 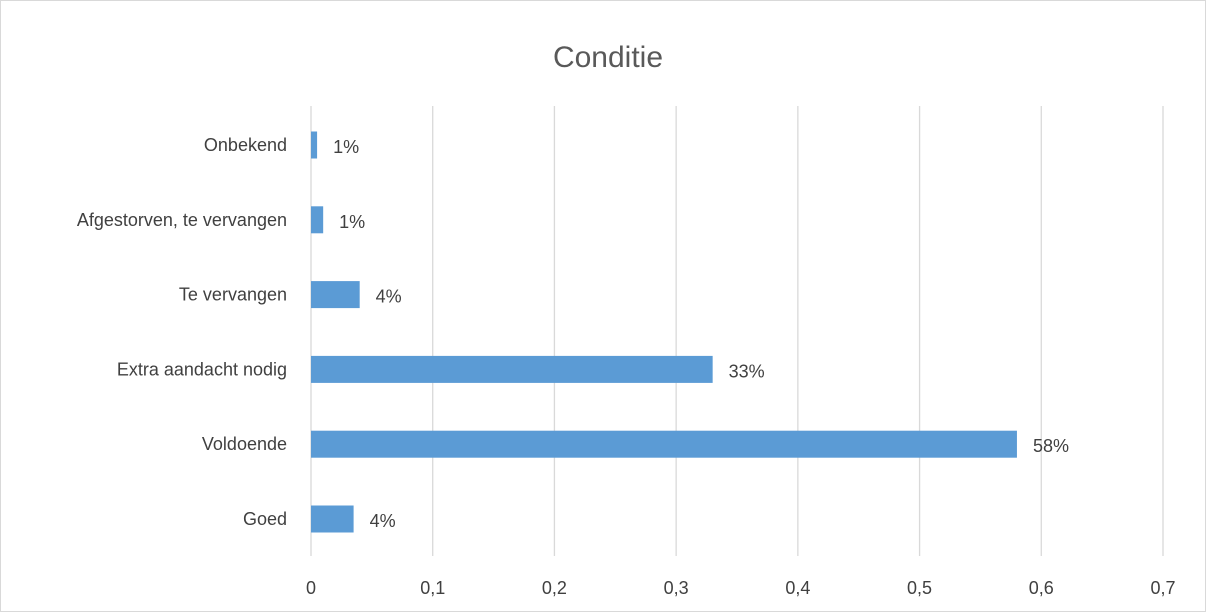 What do you see at coordinates (554, 588) in the screenshot?
I see `x-tick-label: 0,2` at bounding box center [554, 588].